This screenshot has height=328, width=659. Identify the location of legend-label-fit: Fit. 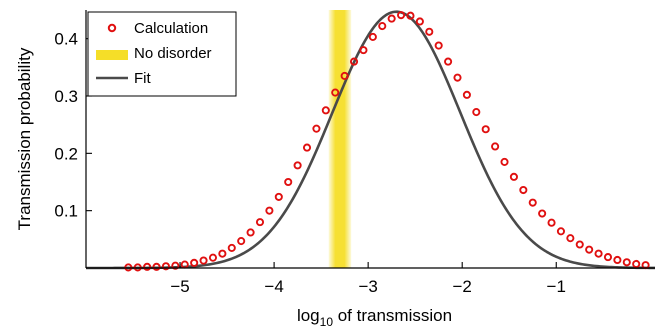
(142, 78).